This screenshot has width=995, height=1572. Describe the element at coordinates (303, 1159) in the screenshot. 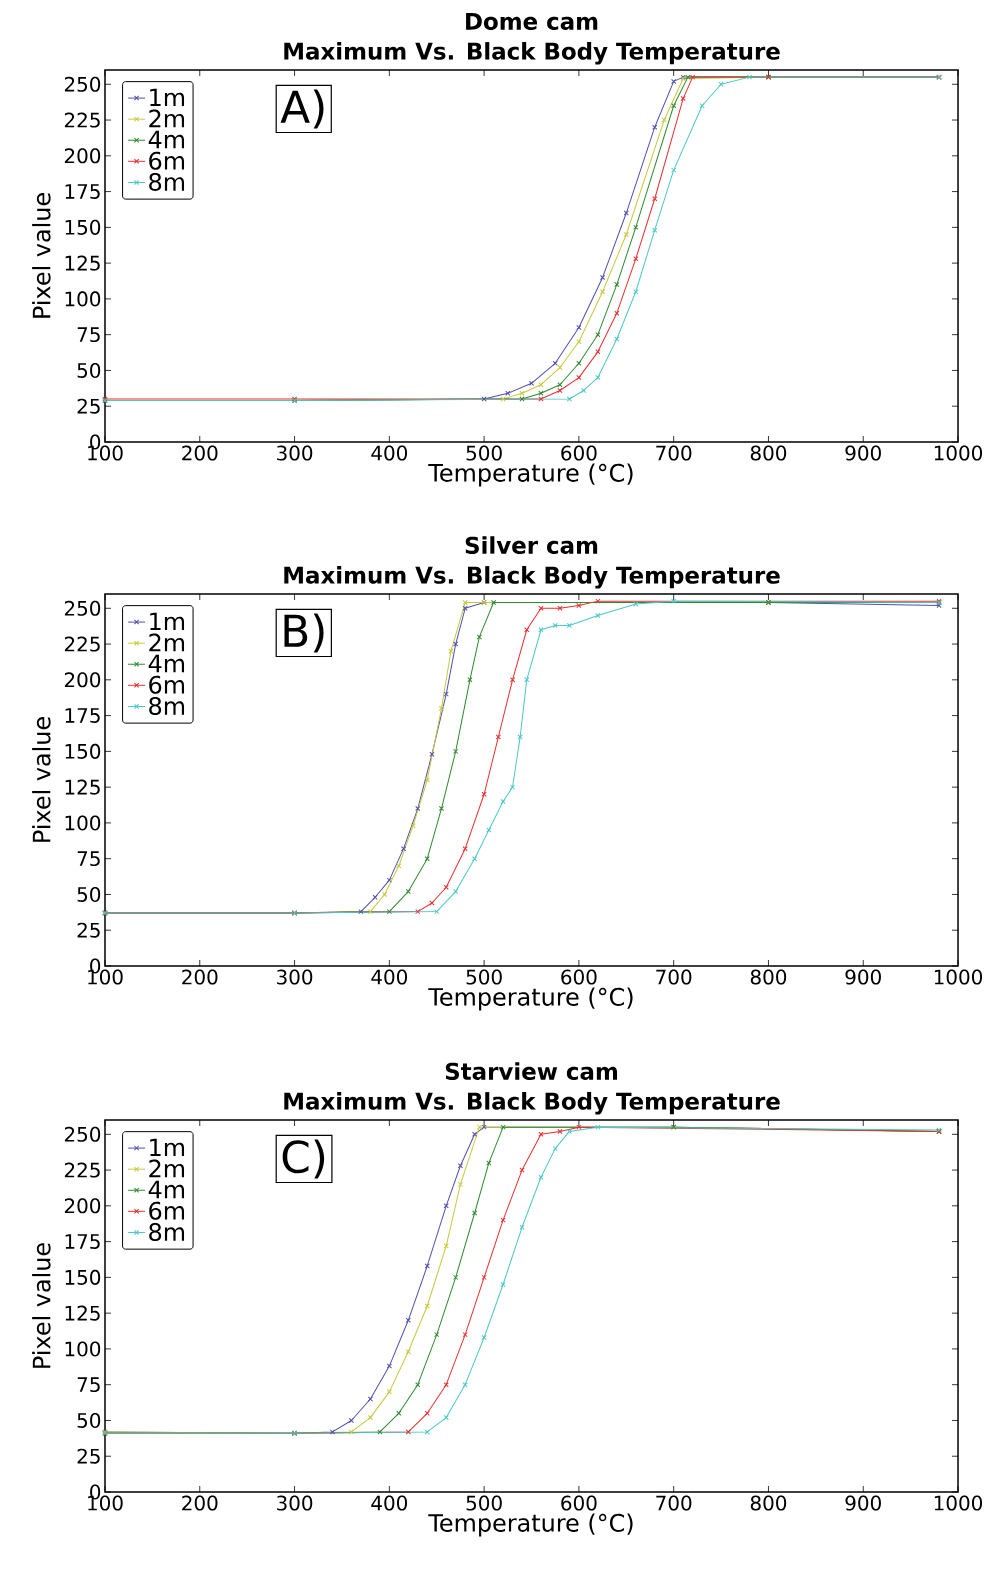

I see `annotation: C)` at that location.